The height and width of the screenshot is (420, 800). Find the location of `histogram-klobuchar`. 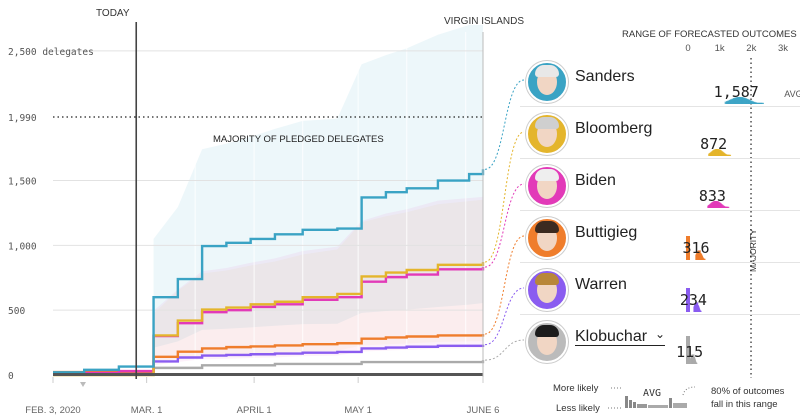

histogram-klobuchar is located at coordinates (692, 350).